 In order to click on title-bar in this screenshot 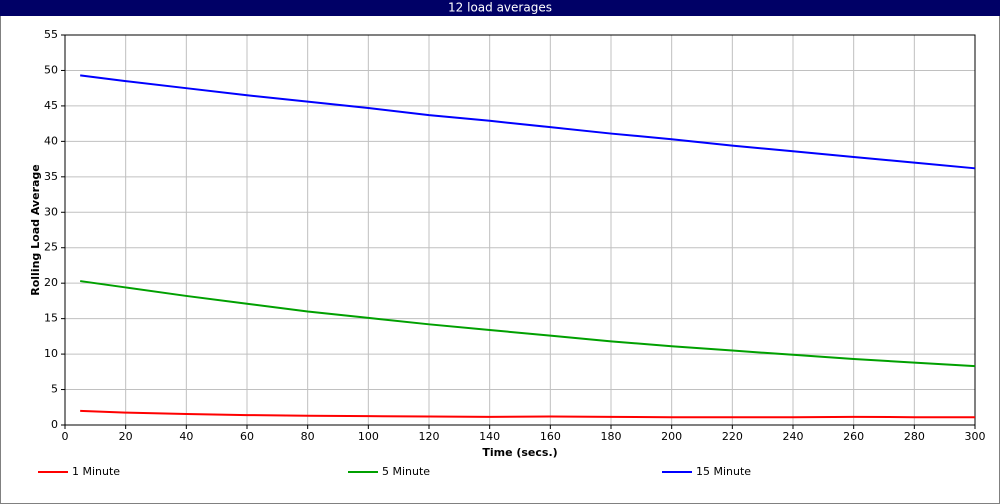, I will do `click(500, 8)`.